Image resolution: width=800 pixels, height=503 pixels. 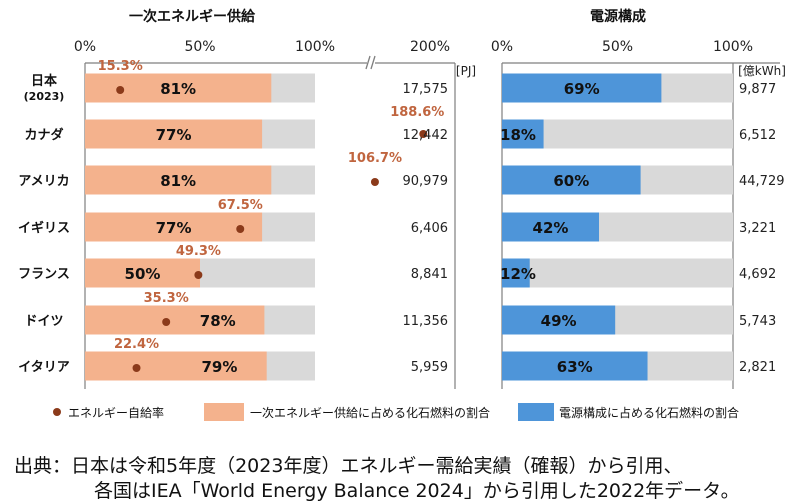 What do you see at coordinates (220, 367) in the screenshot?
I see `fossil-share-label: 79%` at bounding box center [220, 367].